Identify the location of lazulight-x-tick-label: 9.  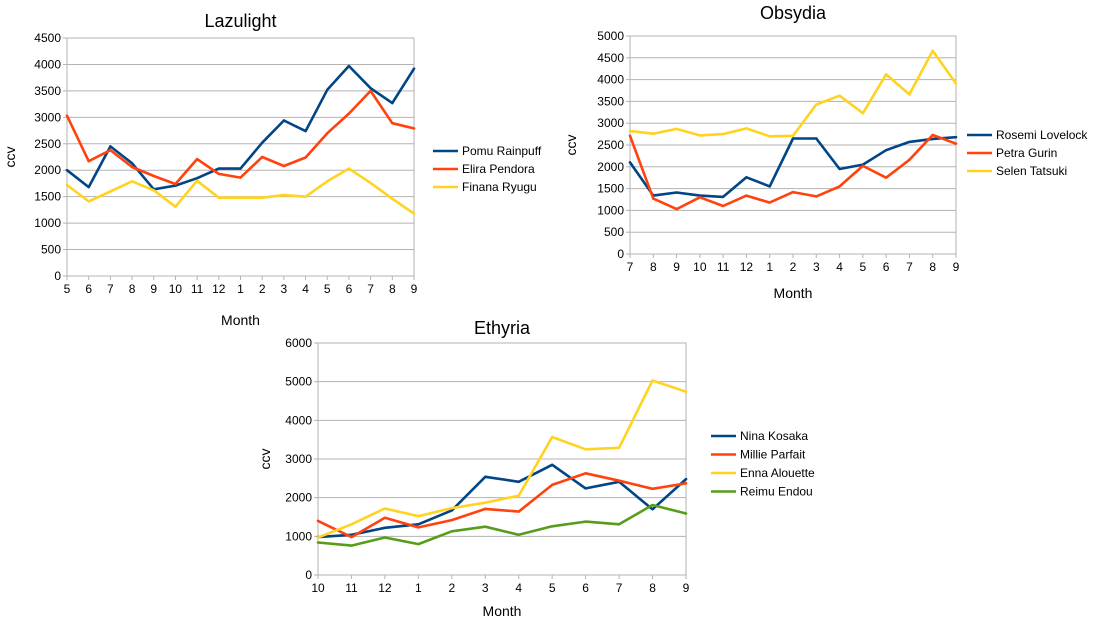
(153, 289).